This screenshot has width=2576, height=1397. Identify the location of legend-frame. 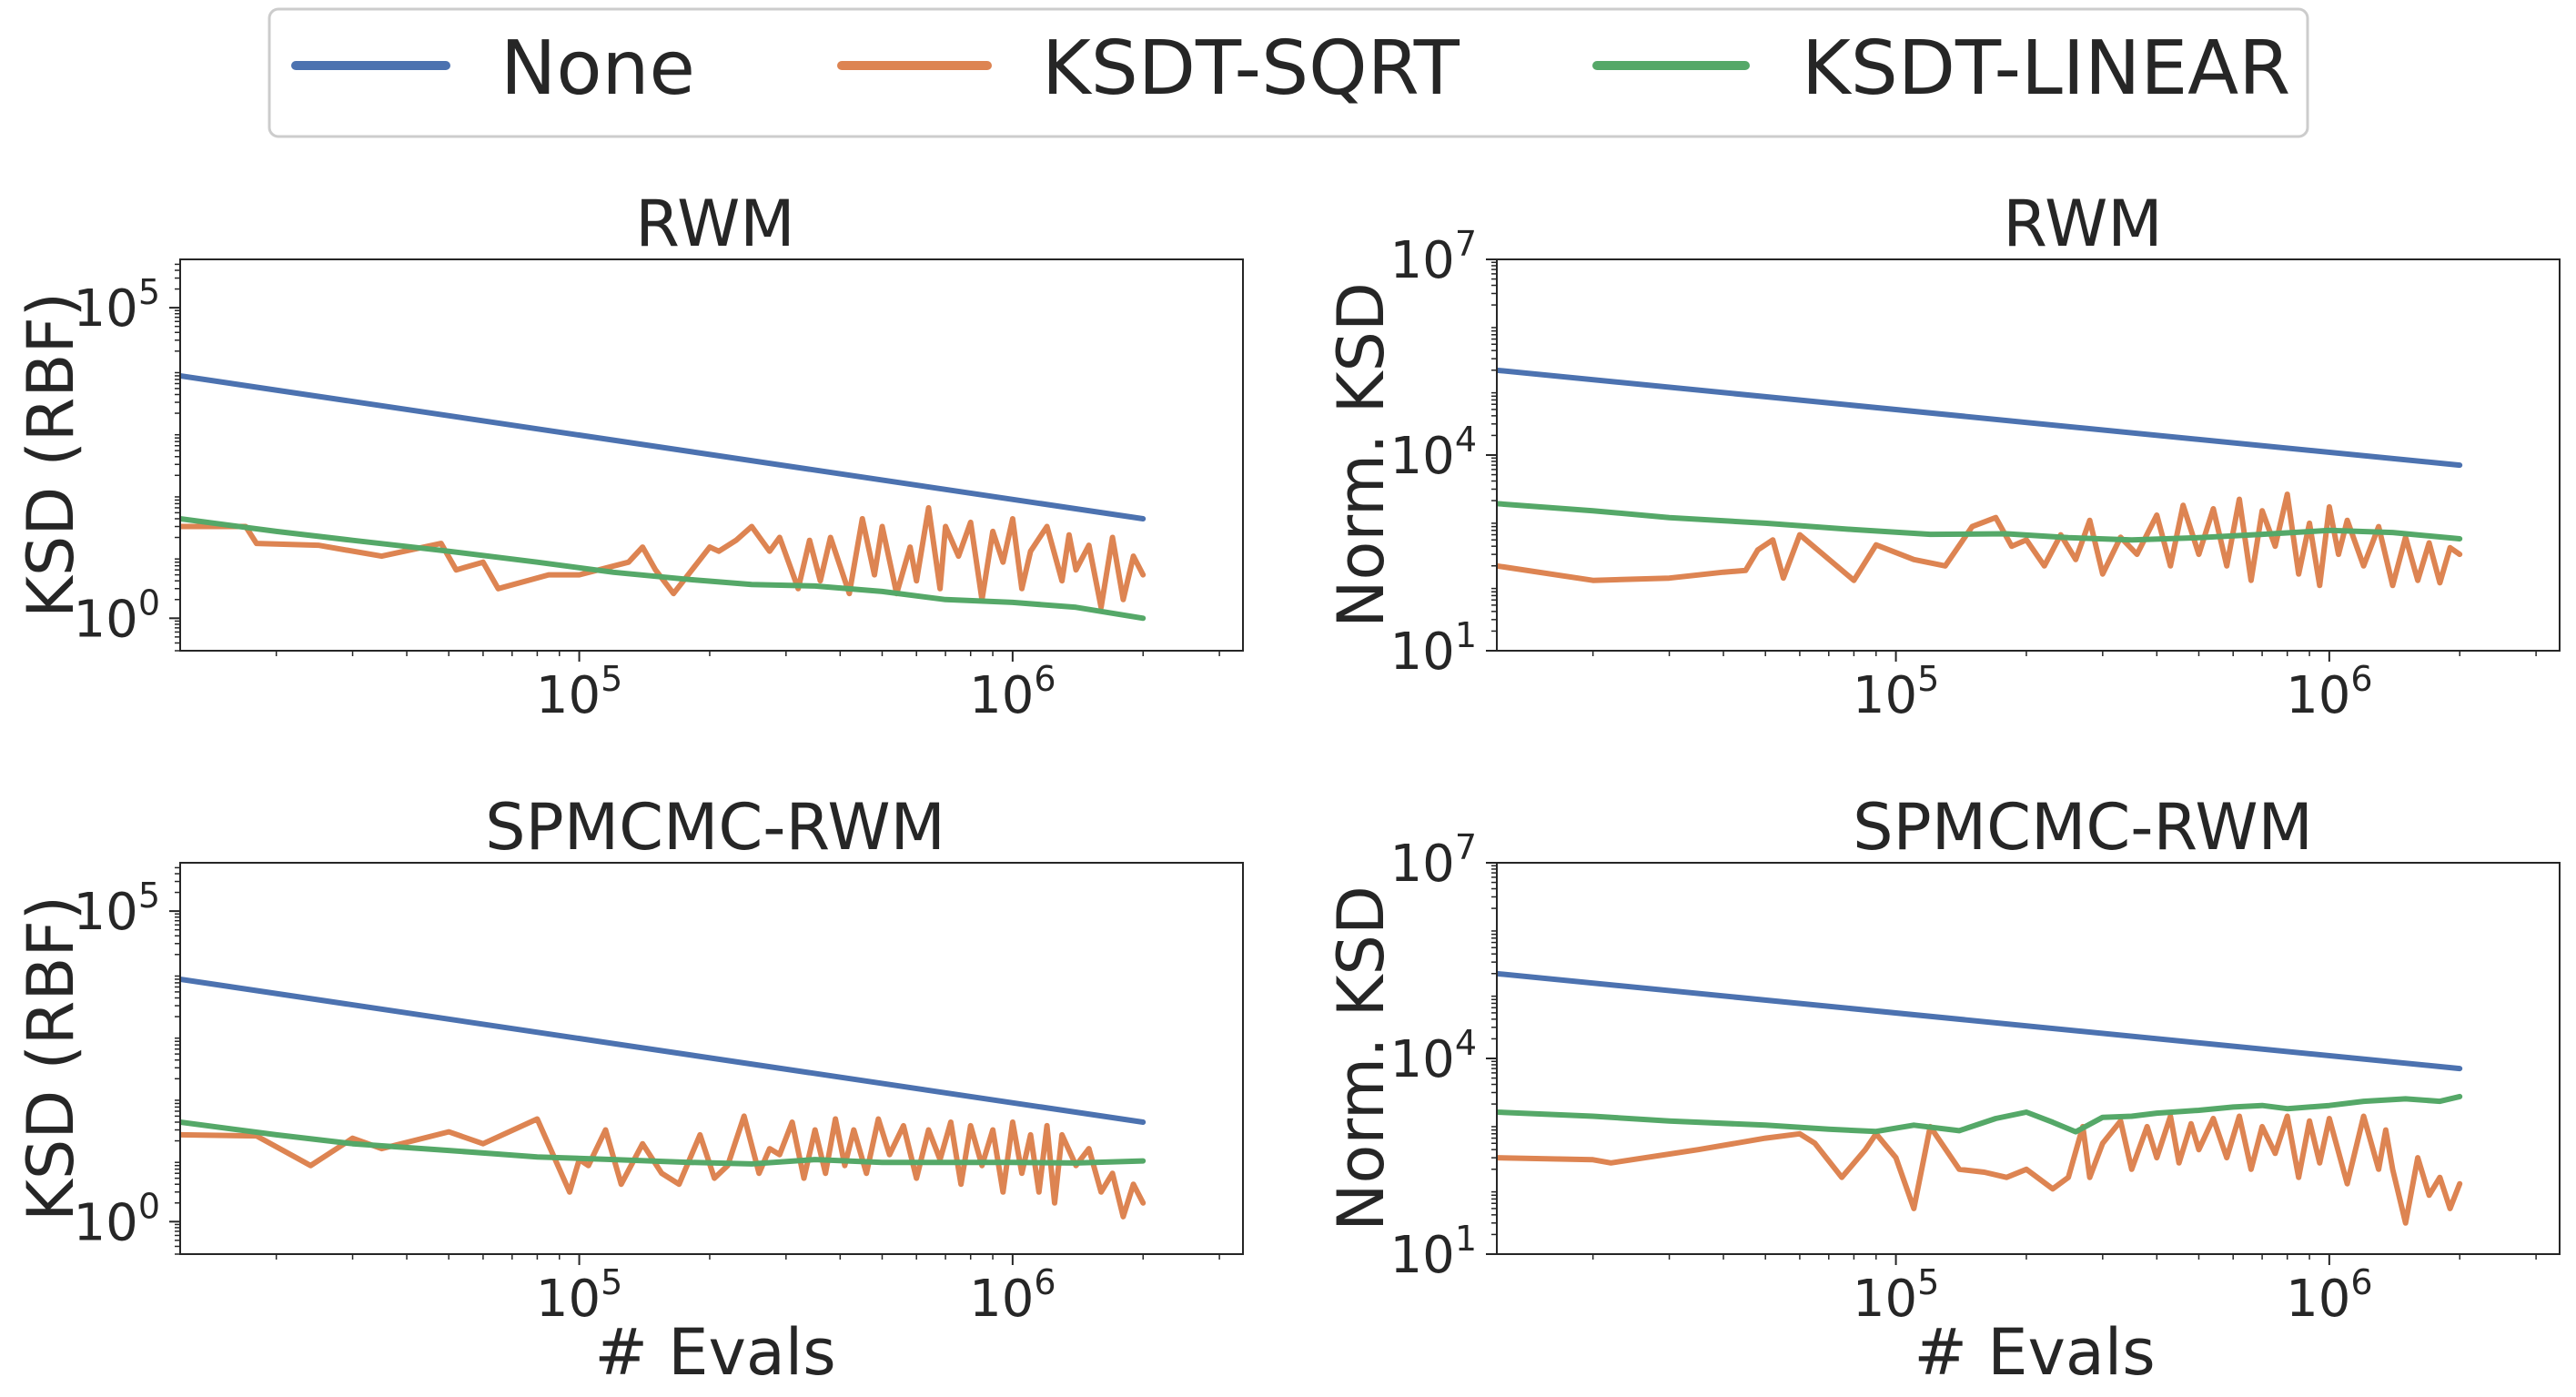
(1288, 72).